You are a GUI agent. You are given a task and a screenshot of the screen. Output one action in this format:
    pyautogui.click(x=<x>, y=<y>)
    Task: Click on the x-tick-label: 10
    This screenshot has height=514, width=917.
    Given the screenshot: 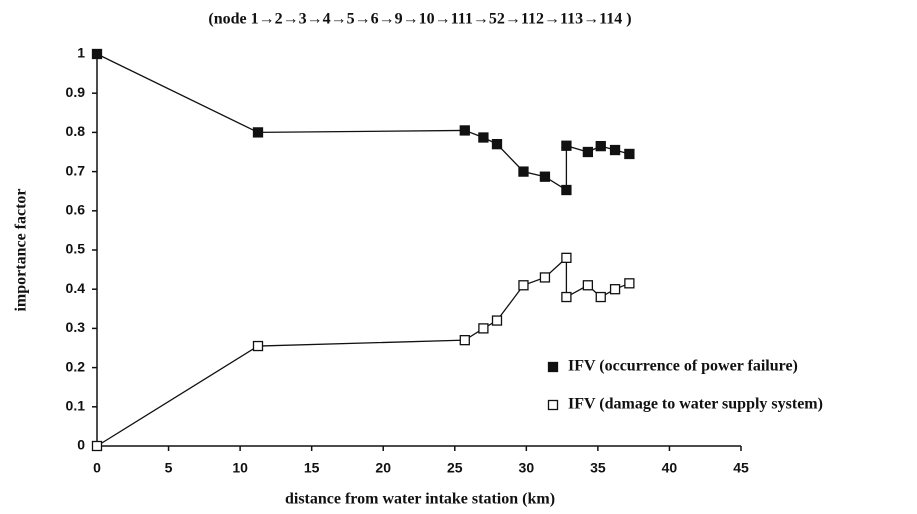 What is the action you would take?
    pyautogui.click(x=240, y=468)
    